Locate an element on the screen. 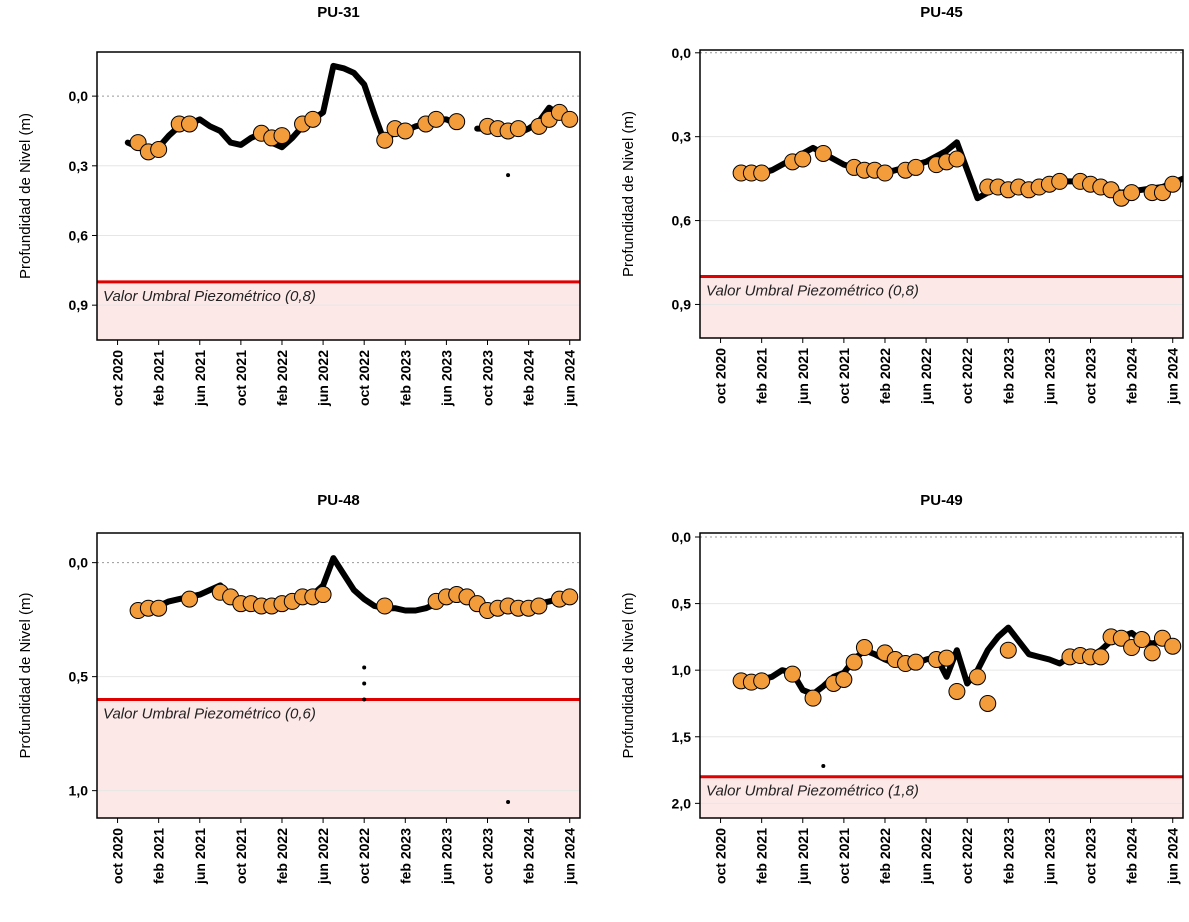  chart-title: PU-31 is located at coordinates (338, 12).